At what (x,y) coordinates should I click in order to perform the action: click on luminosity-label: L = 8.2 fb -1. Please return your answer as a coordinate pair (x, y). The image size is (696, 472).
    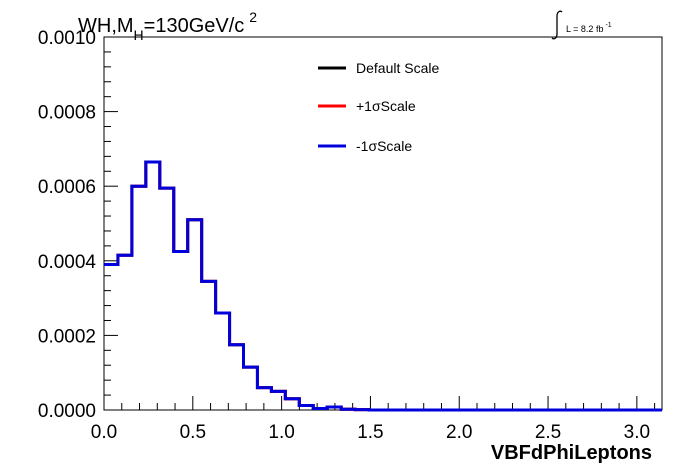
    Looking at the image, I should click on (581, 25).